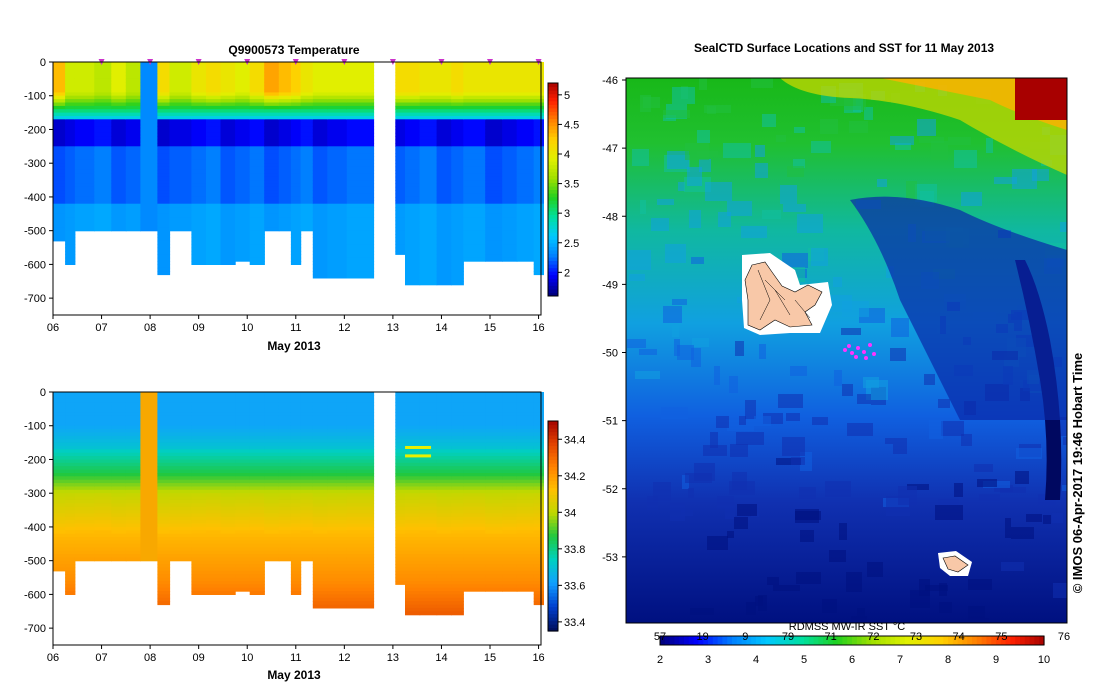 Image resolution: width=1099 pixels, height=700 pixels. What do you see at coordinates (660, 637) in the screenshot?
I see `sst-colorbar-top-label: 57` at bounding box center [660, 637].